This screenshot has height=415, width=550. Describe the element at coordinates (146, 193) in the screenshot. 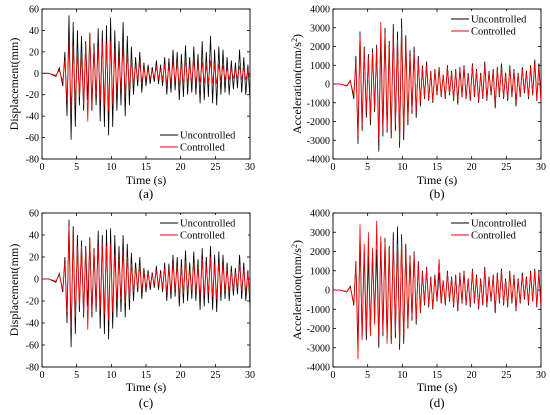

I see `panel-caption: (a)` at that location.